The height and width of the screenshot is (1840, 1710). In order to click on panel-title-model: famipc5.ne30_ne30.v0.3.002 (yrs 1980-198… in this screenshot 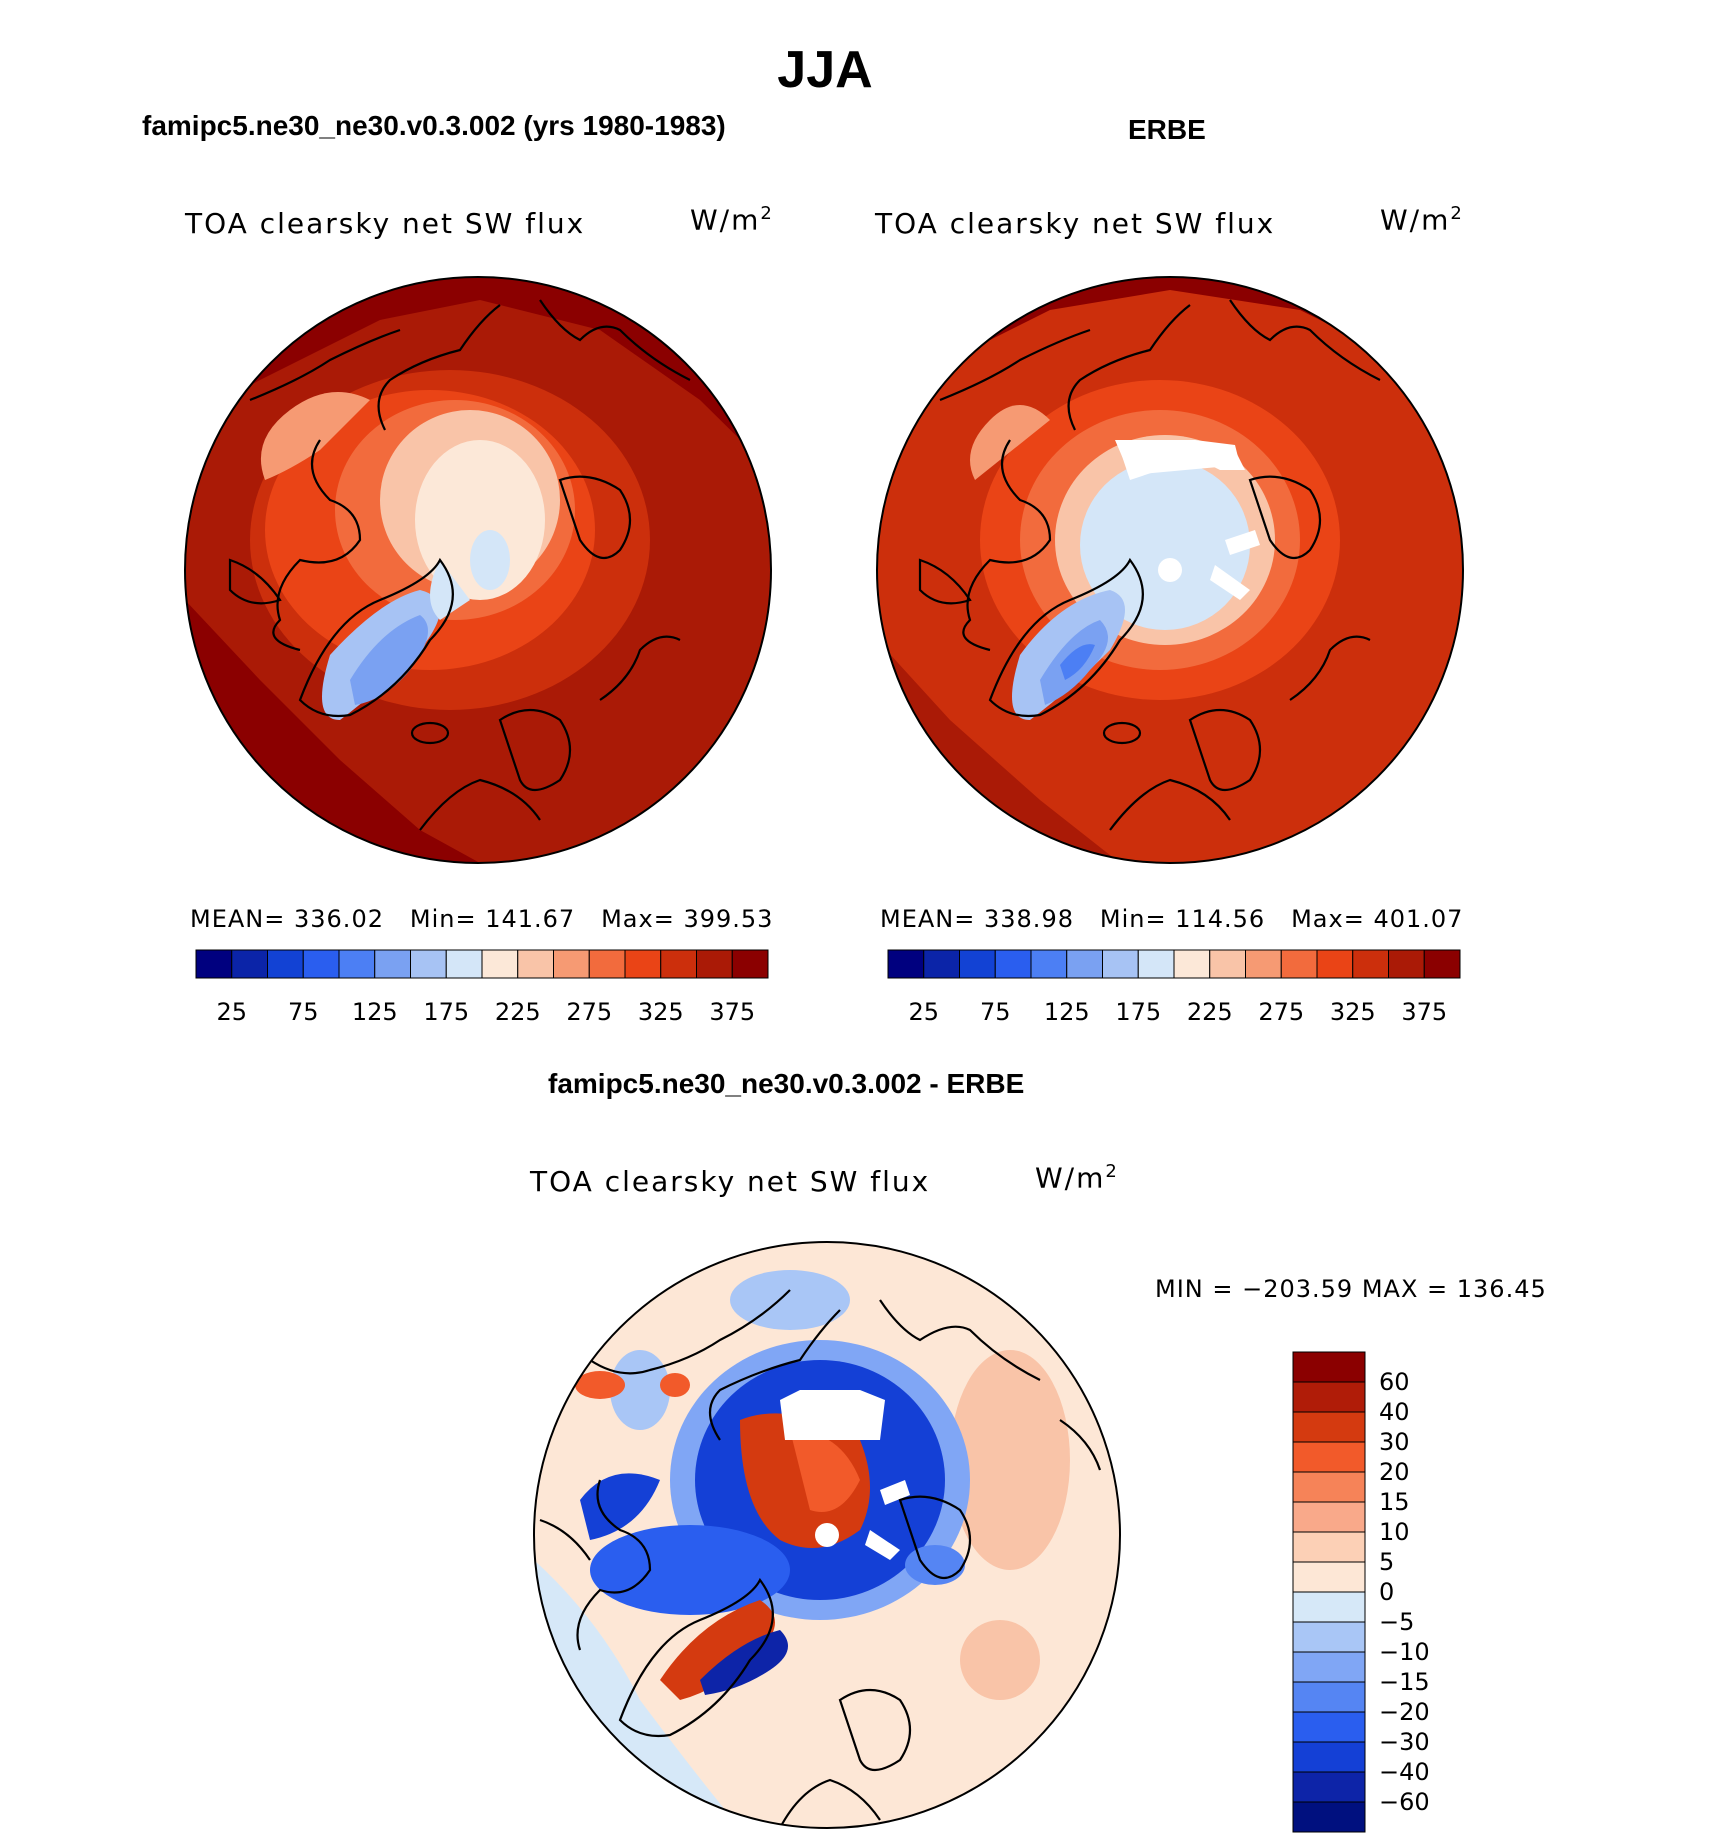, I will do `click(434, 125)`.